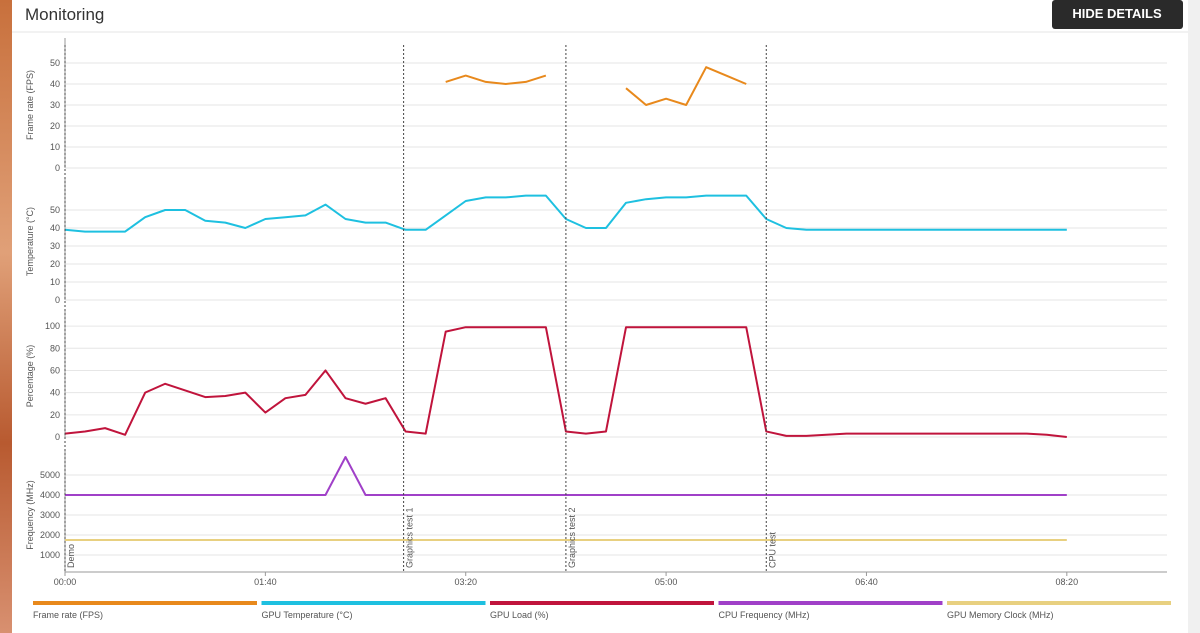 The width and height of the screenshot is (1200, 633). Describe the element at coordinates (465, 582) in the screenshot. I see `x-tick-label: 03:20` at that location.